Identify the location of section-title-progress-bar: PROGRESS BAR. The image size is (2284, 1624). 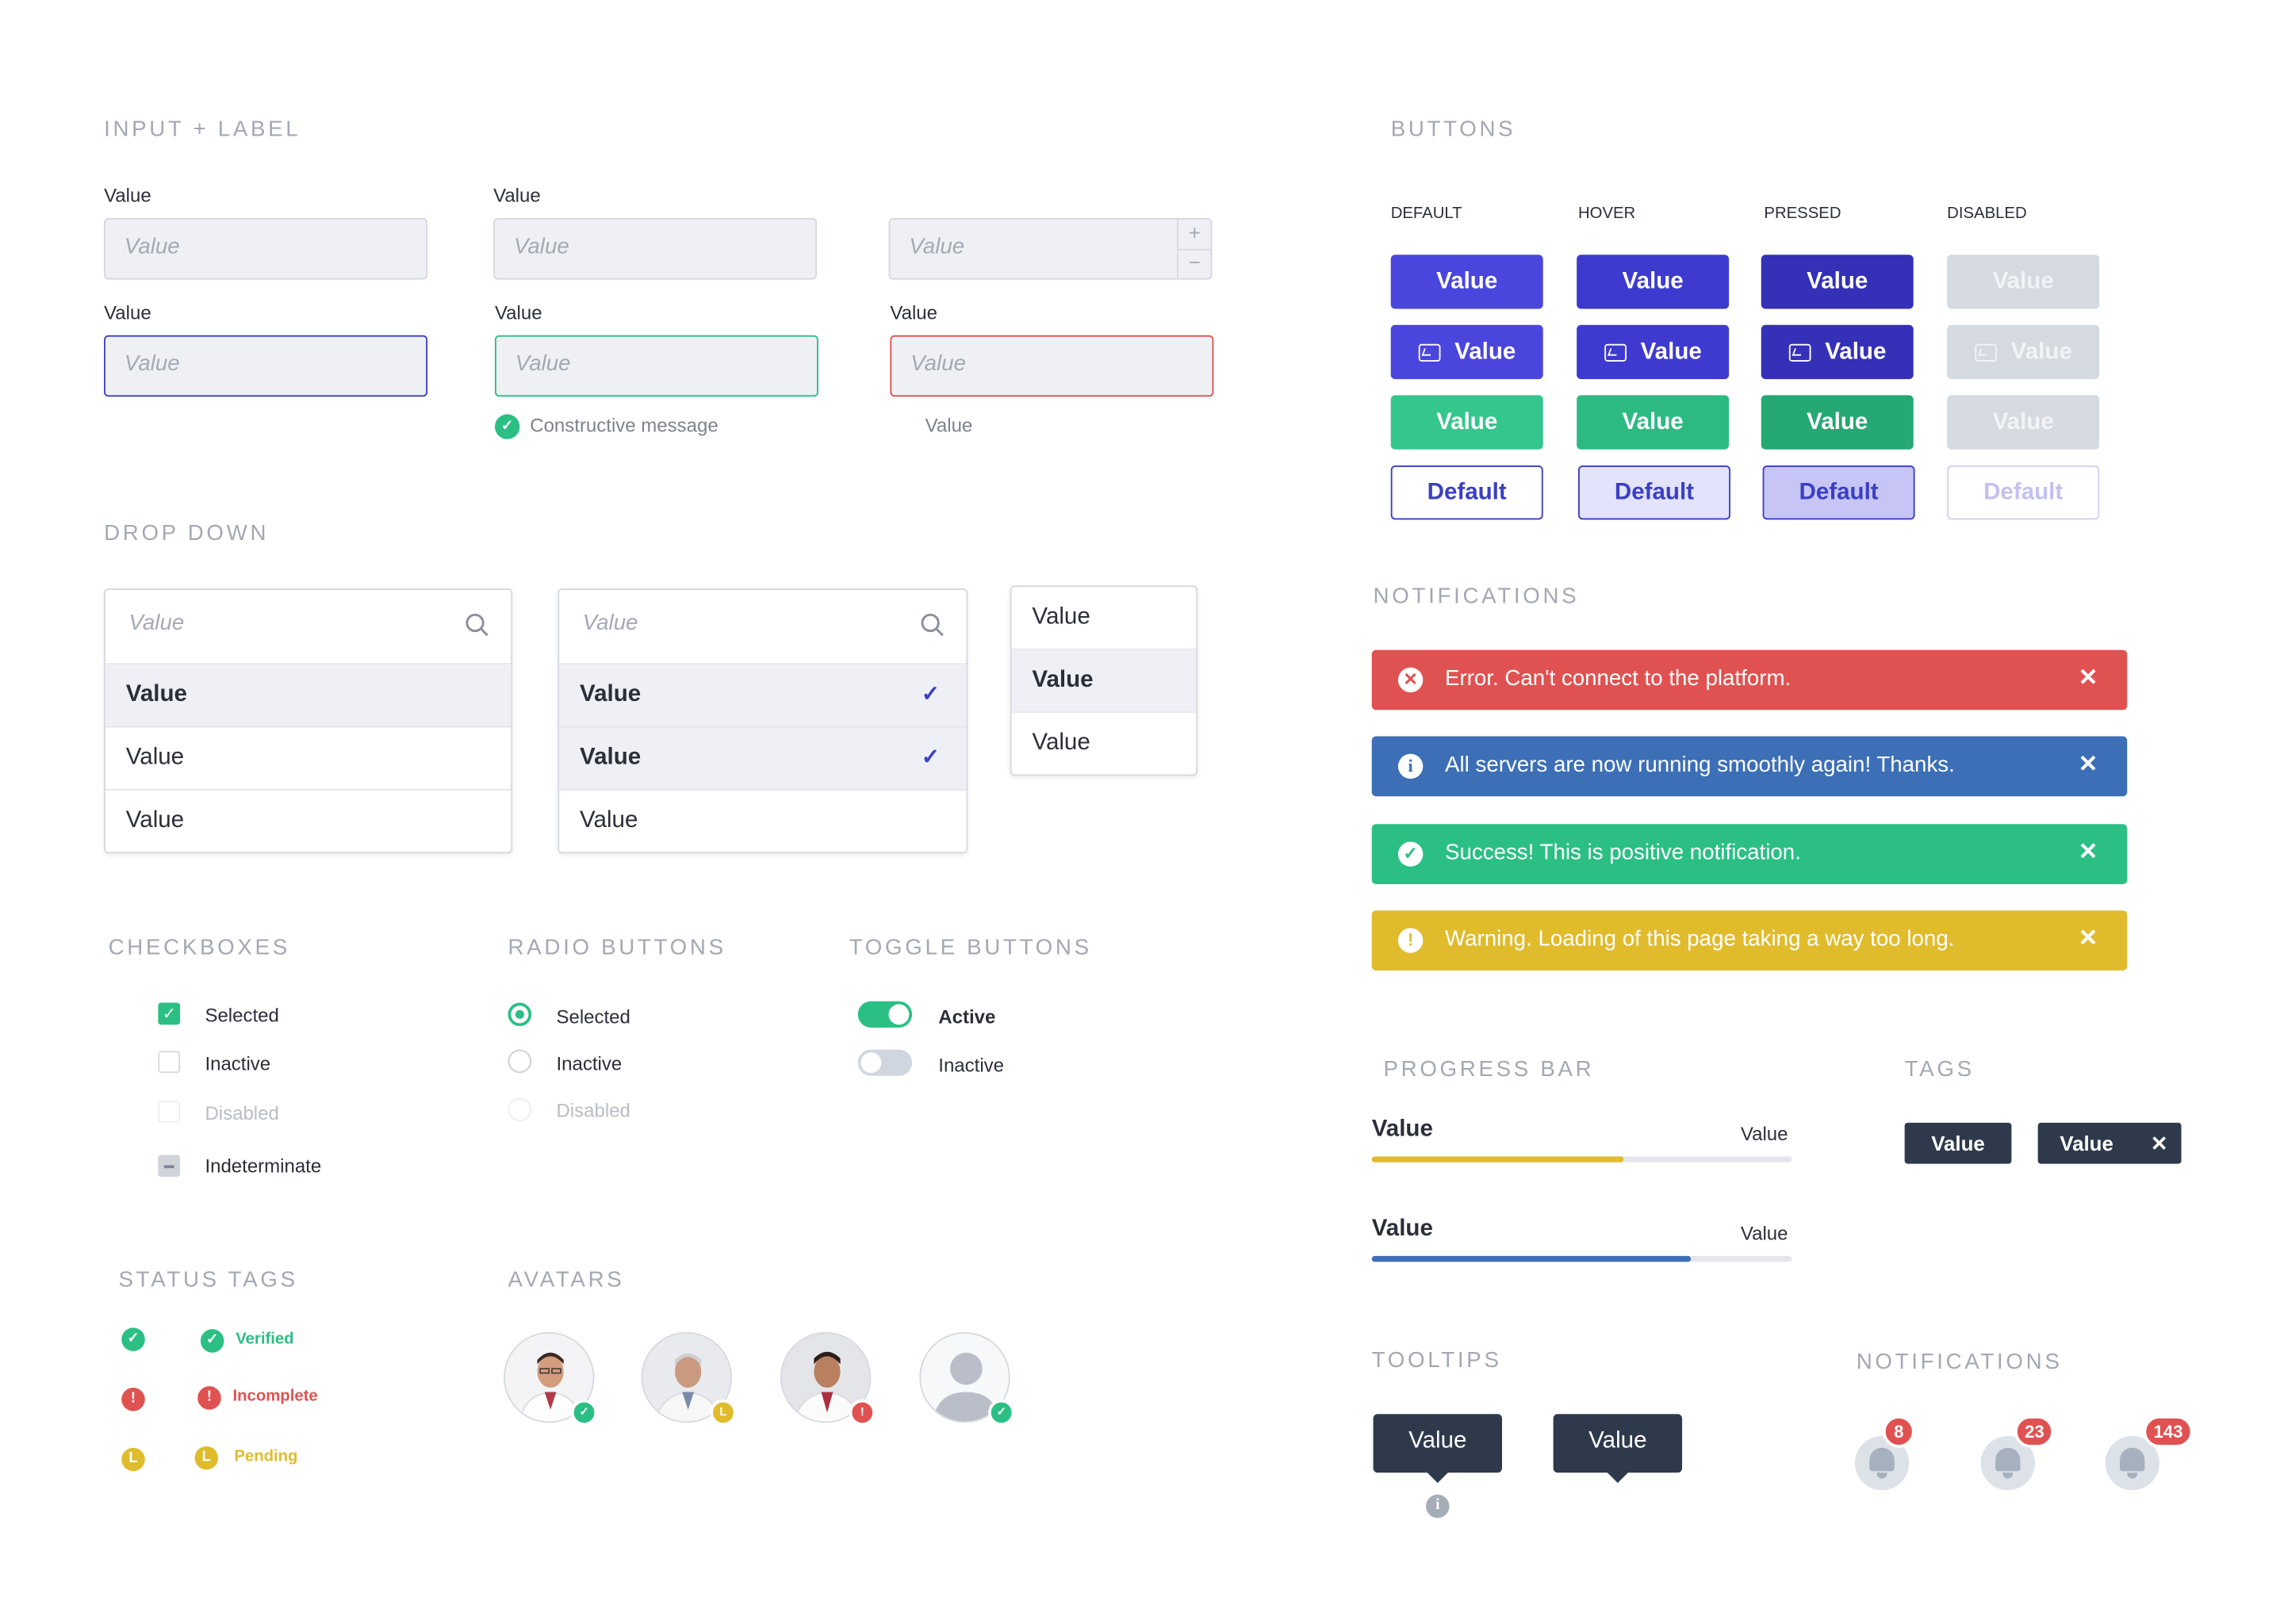
(1489, 1069).